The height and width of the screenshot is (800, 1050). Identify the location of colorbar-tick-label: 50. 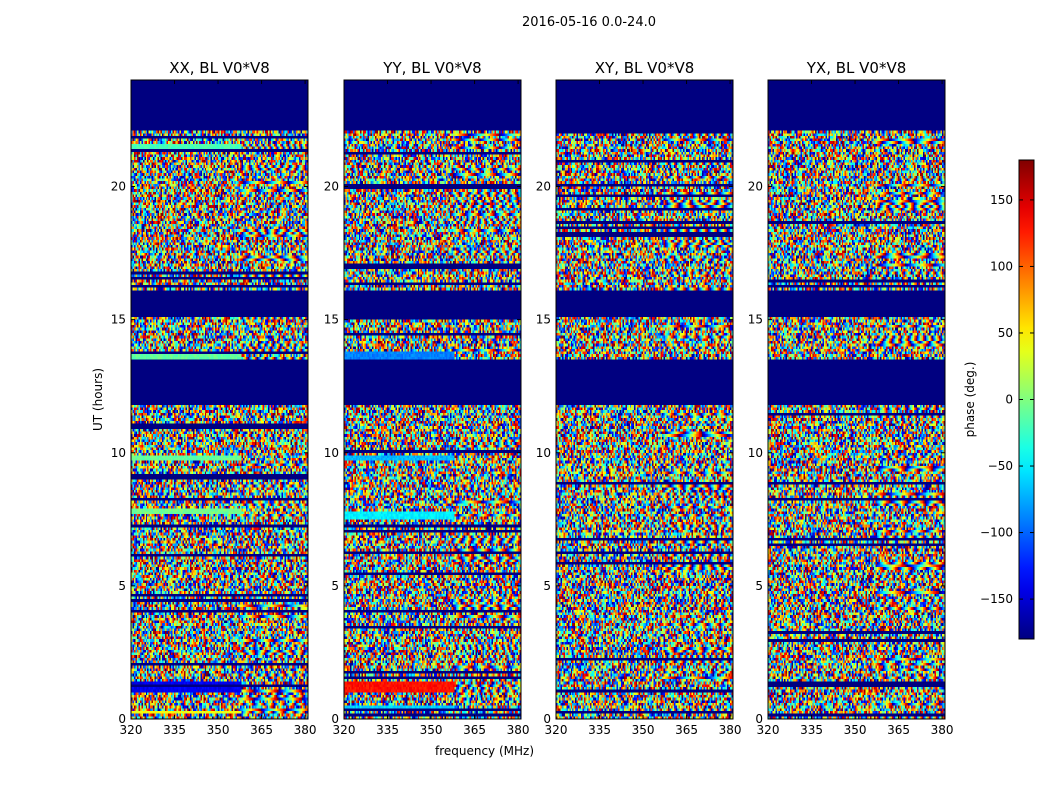
(1005, 333).